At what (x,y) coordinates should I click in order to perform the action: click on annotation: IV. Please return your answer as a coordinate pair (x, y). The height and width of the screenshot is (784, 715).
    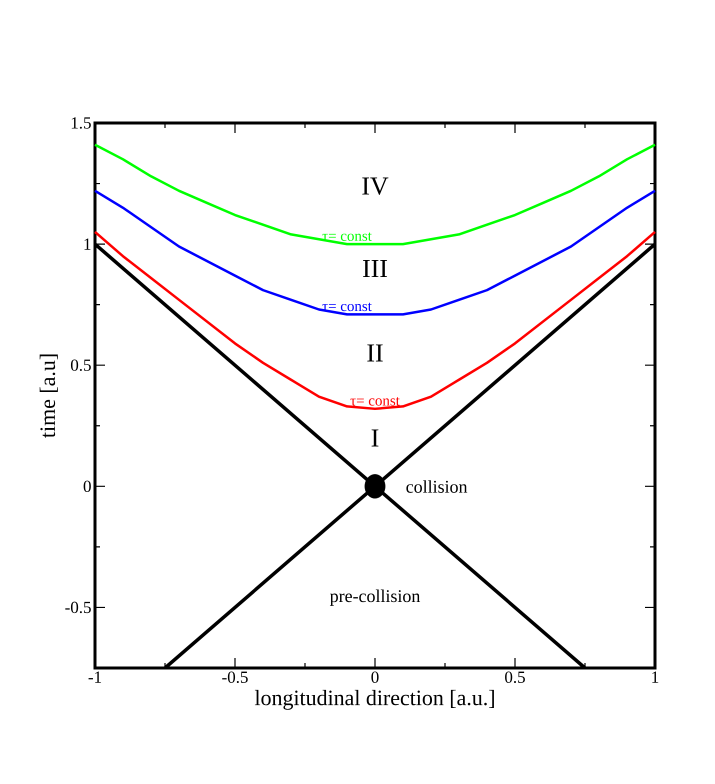
    Looking at the image, I should click on (375, 186).